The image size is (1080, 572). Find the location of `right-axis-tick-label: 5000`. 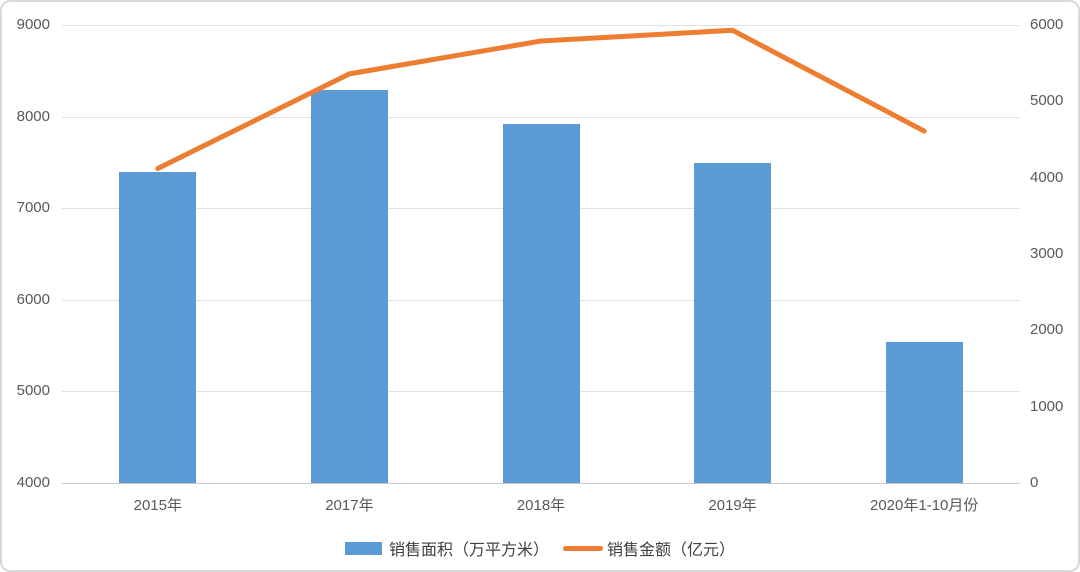

right-axis-tick-label: 5000 is located at coordinates (1047, 101).